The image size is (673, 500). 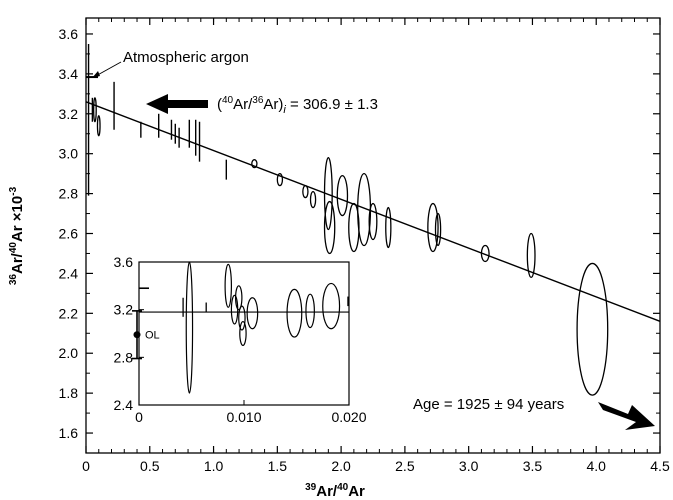 I want to click on inset-plot: 0 0.010 0.020 2.4 2.8 3.2 3.6 OL, so click(x=240, y=339).